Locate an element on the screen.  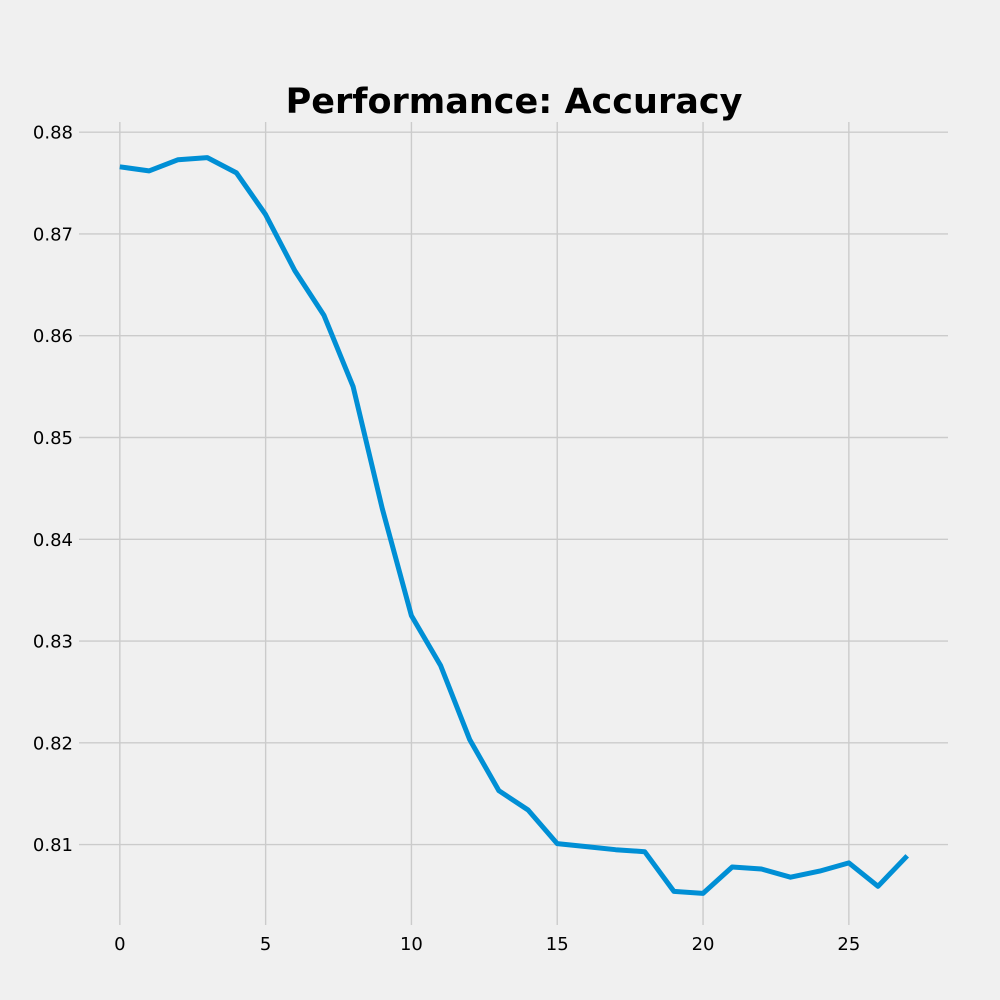
y-tick-label: 0.88 is located at coordinates (53, 133).